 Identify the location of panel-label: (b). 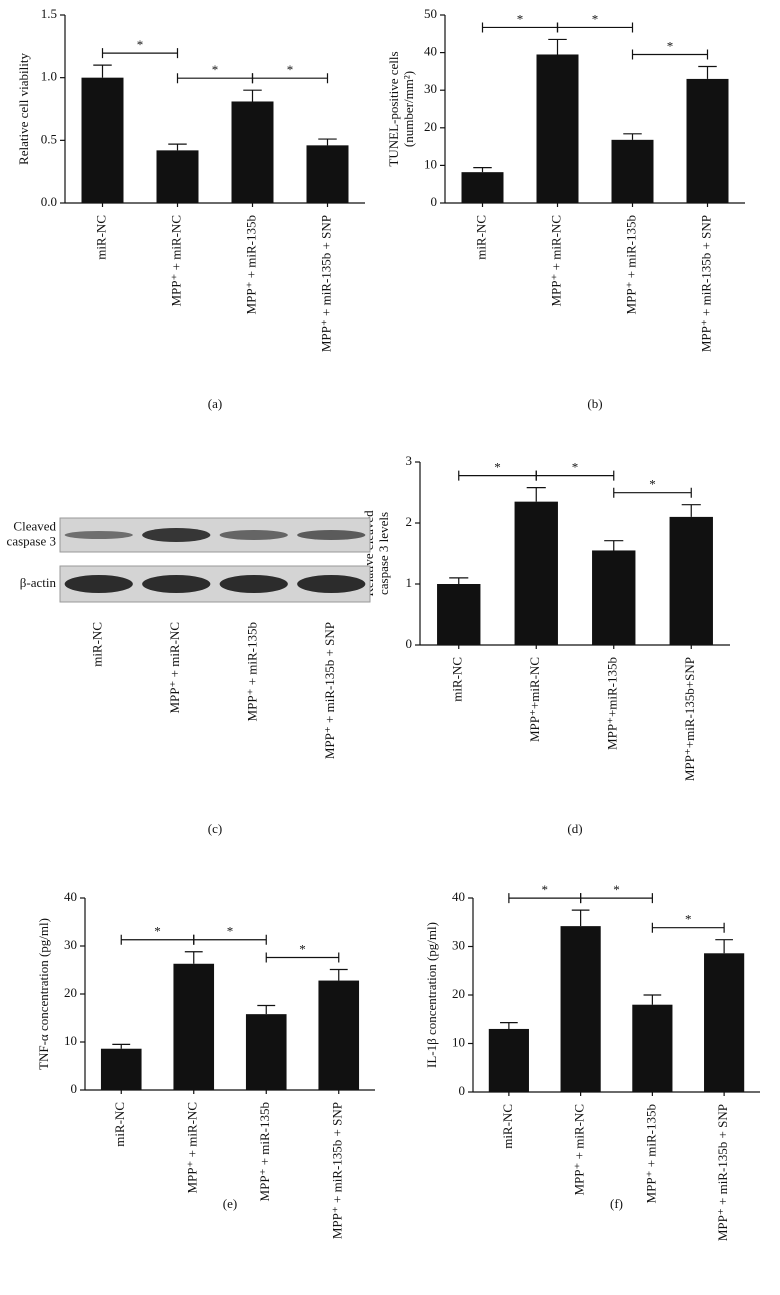
(594, 403).